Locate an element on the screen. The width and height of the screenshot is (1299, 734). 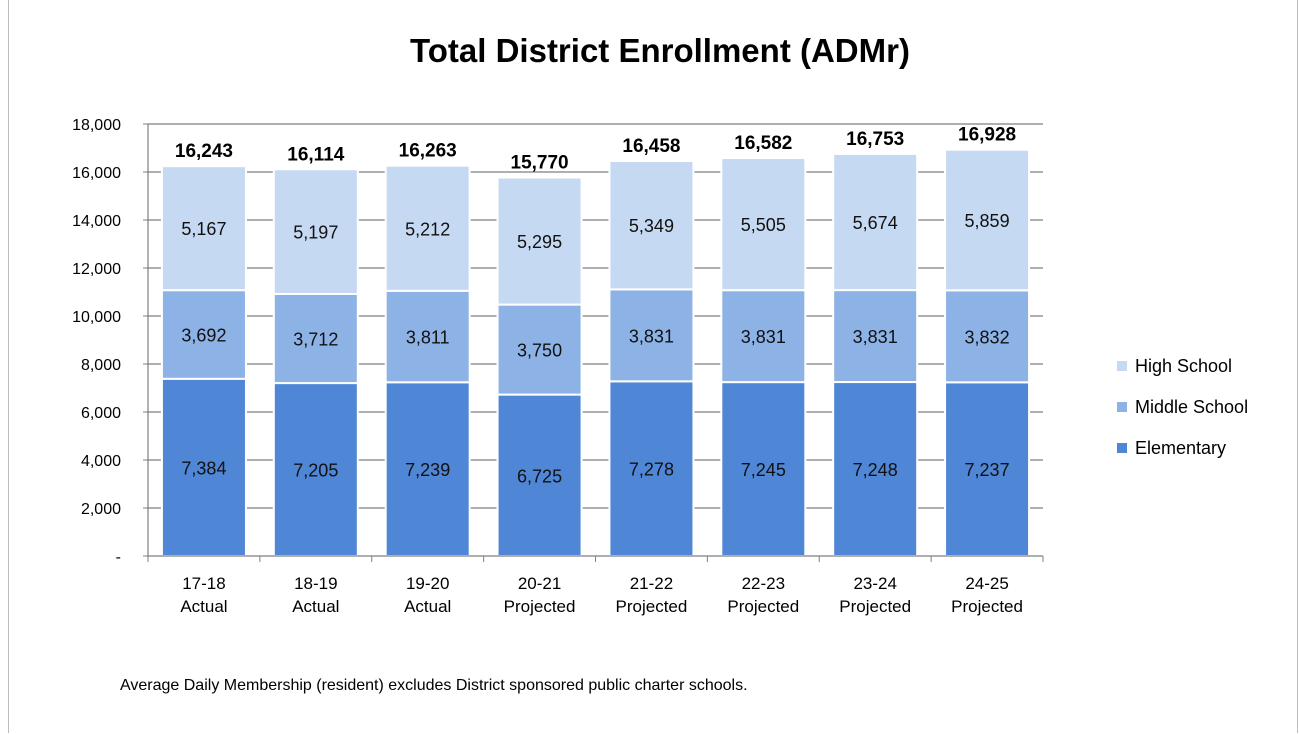
x-tick-label: 22-23 is located at coordinates (763, 583).